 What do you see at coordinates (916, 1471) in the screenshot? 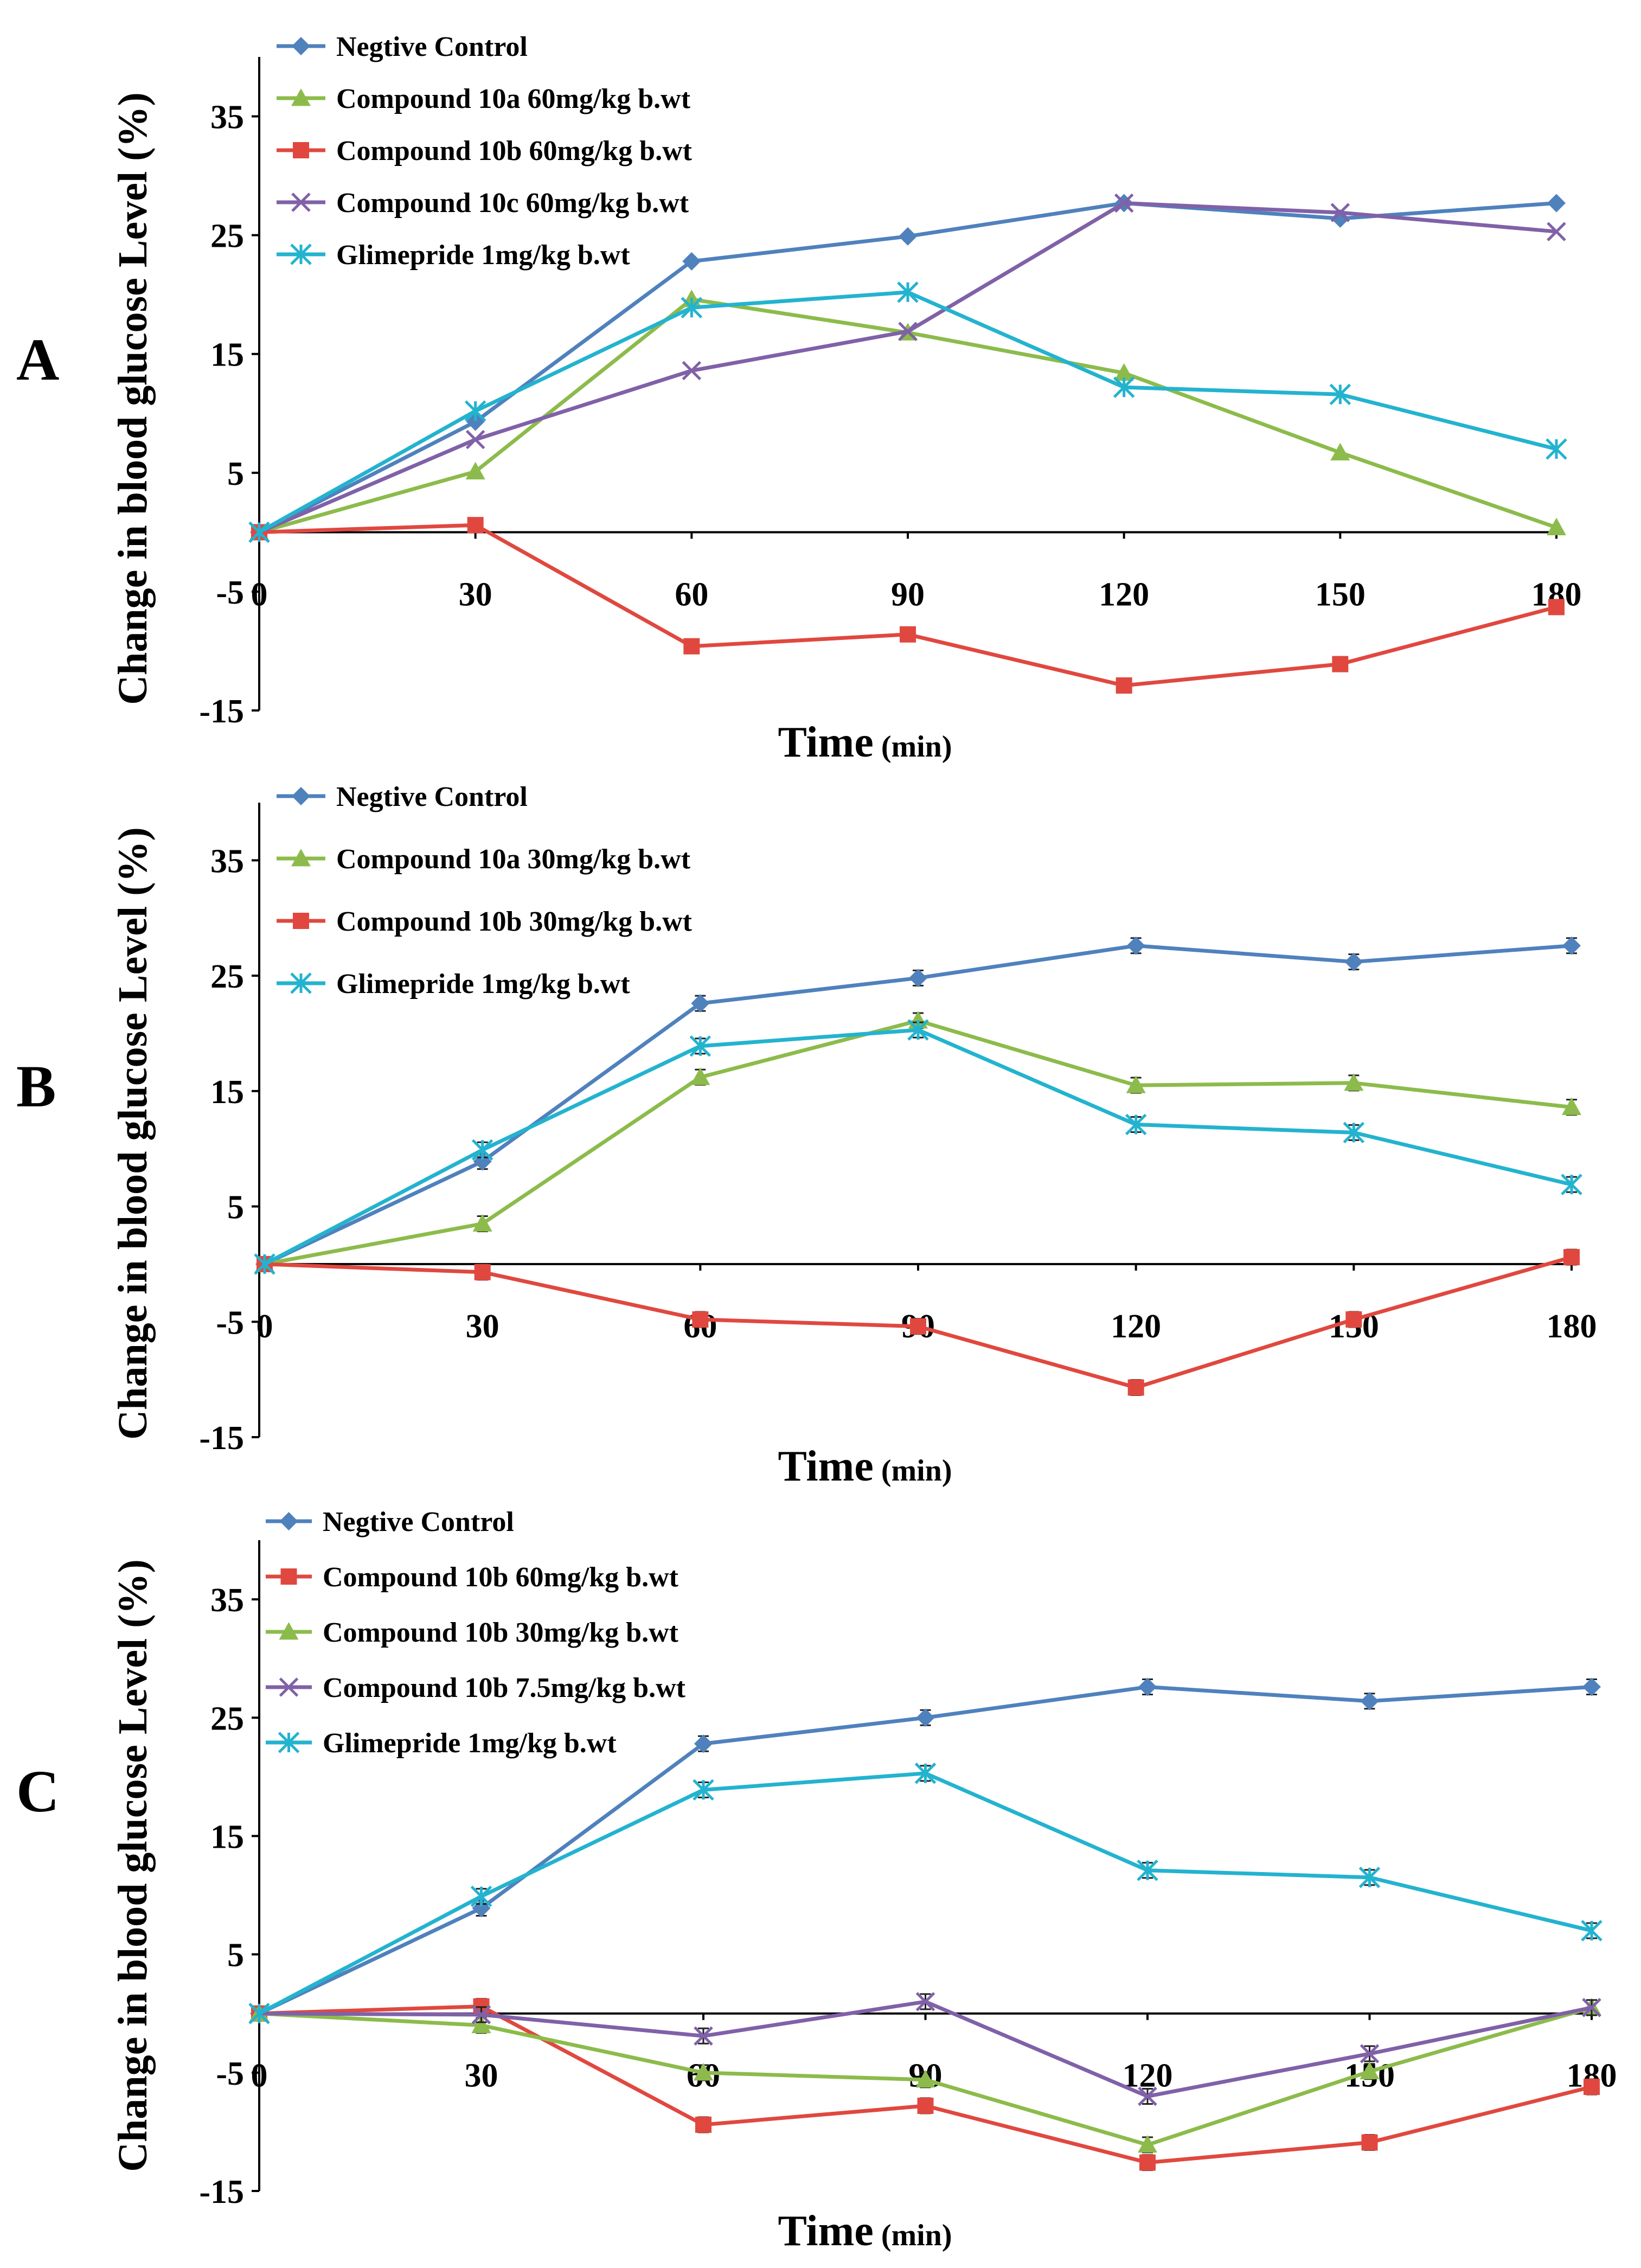
I see `x-axis-label-unit: (min)` at bounding box center [916, 1471].